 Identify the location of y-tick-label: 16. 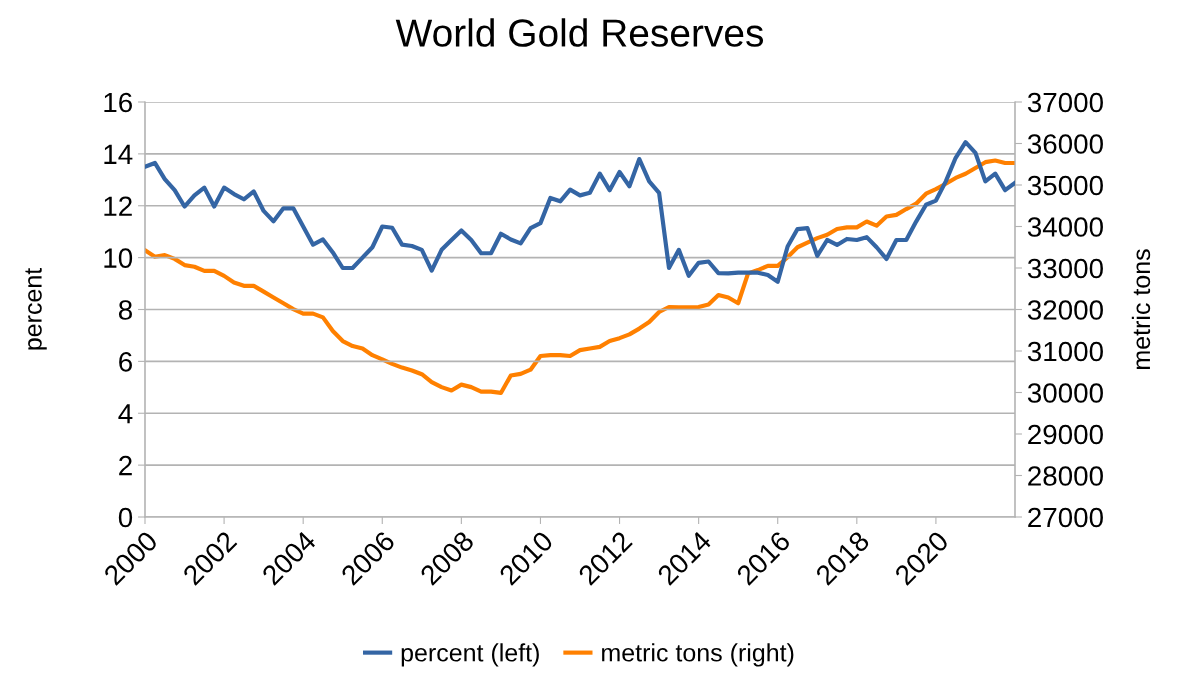
(118, 102).